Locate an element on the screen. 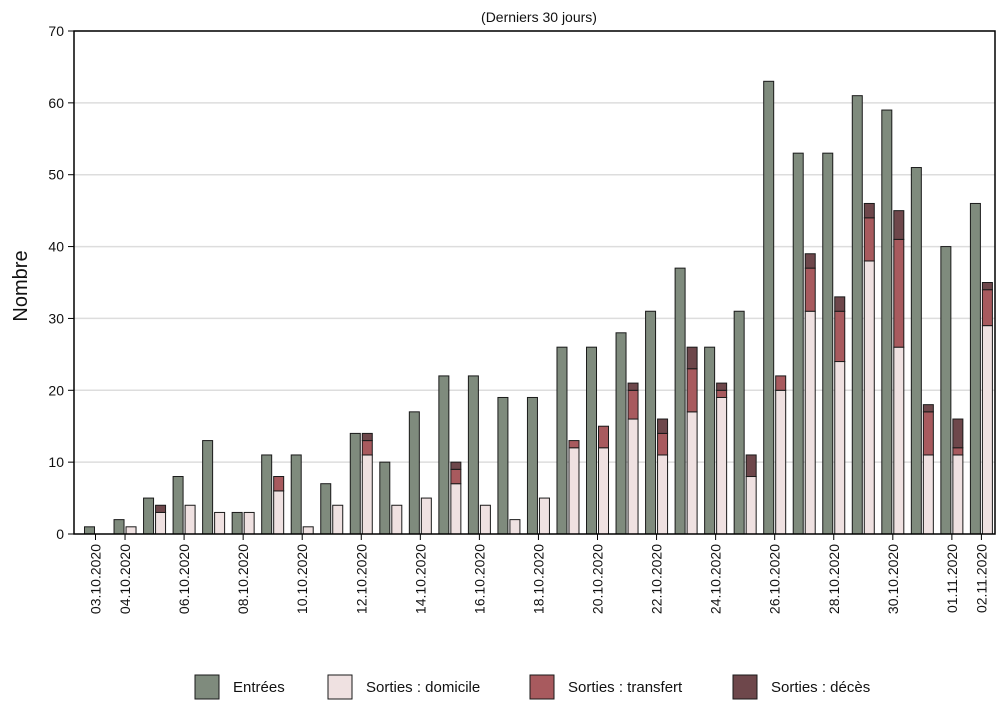 This screenshot has width=997, height=702. y-tick-label: 70 is located at coordinates (56, 31).